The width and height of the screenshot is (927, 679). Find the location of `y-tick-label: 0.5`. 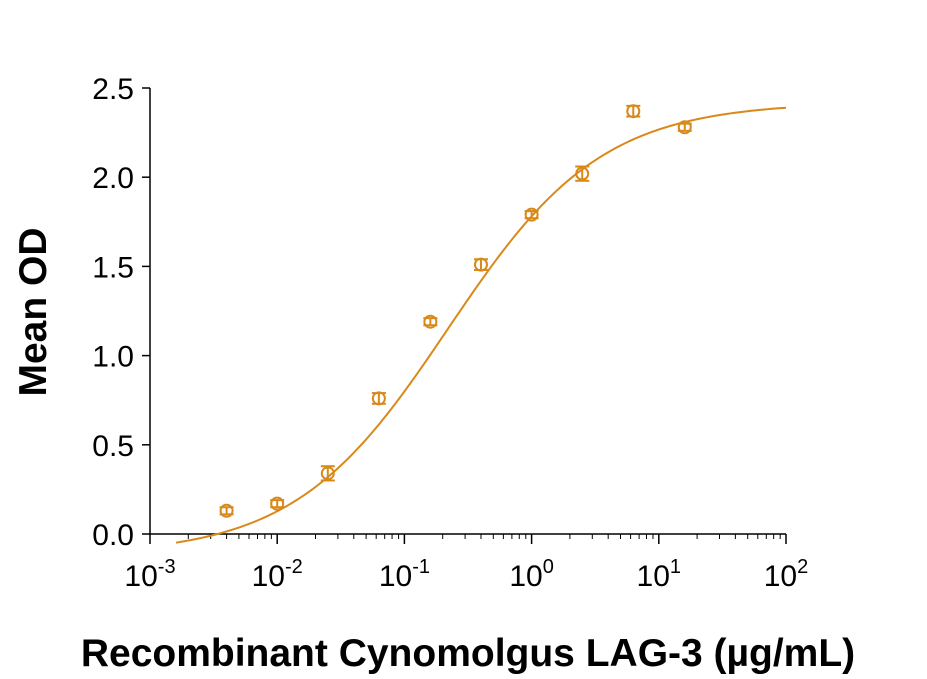

y-tick-label: 0.5 is located at coordinates (113, 446).